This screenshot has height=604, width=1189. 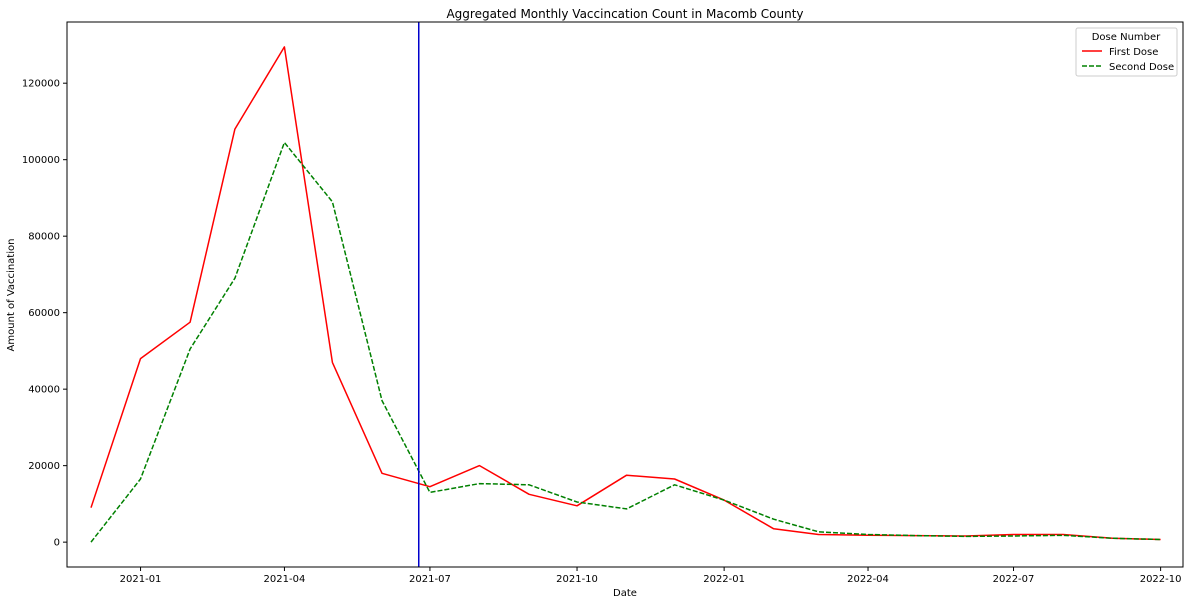 I want to click on legend: Dose Number First Dose Second Dose, so click(x=1126, y=52).